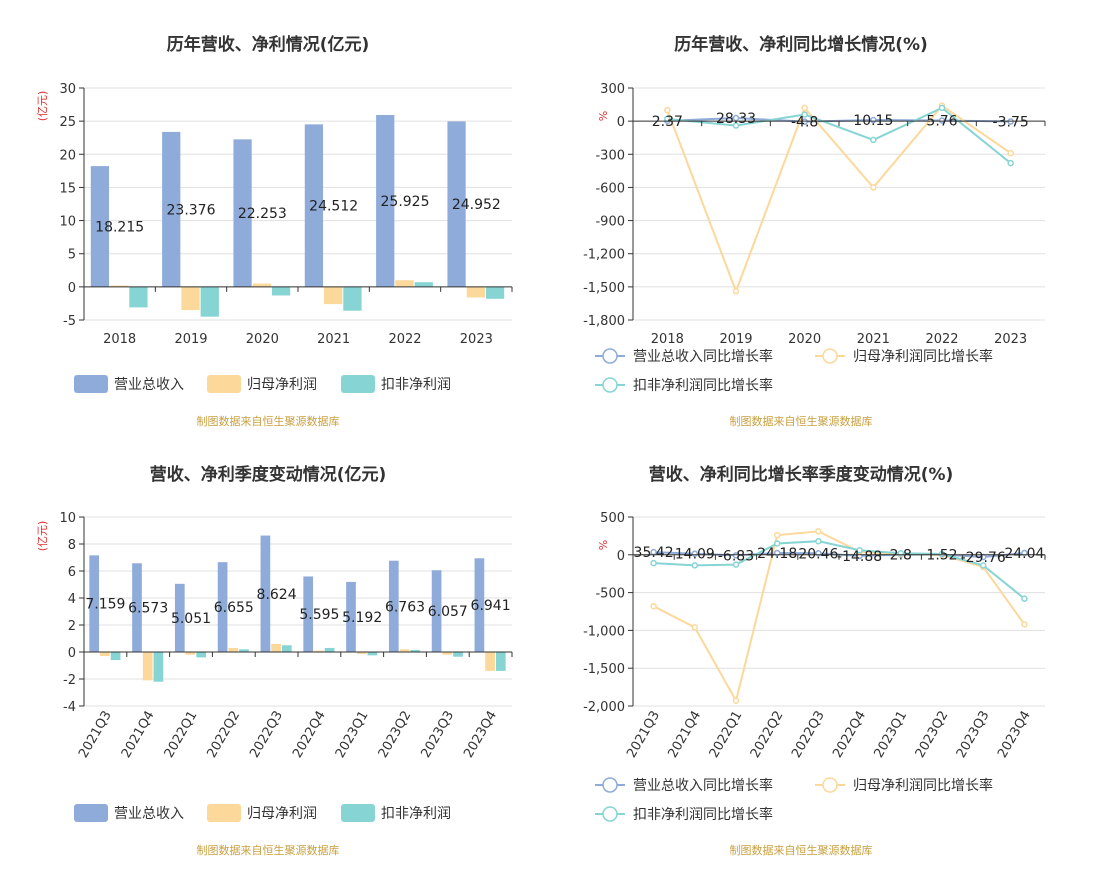  What do you see at coordinates (268, 44) in the screenshot?
I see `chart-title: 历年营收、净利情况(亿元)` at bounding box center [268, 44].